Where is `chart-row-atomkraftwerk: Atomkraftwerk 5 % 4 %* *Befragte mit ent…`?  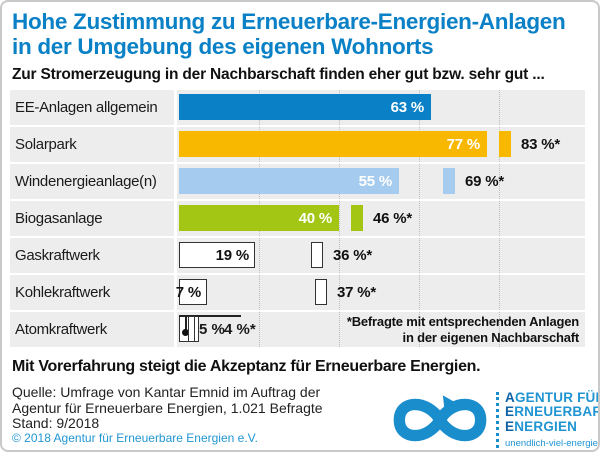 chart-row-atomkraftwerk: Atomkraftwerk 5 % 4 %* *Befragte mit ent… is located at coordinates (297, 329).